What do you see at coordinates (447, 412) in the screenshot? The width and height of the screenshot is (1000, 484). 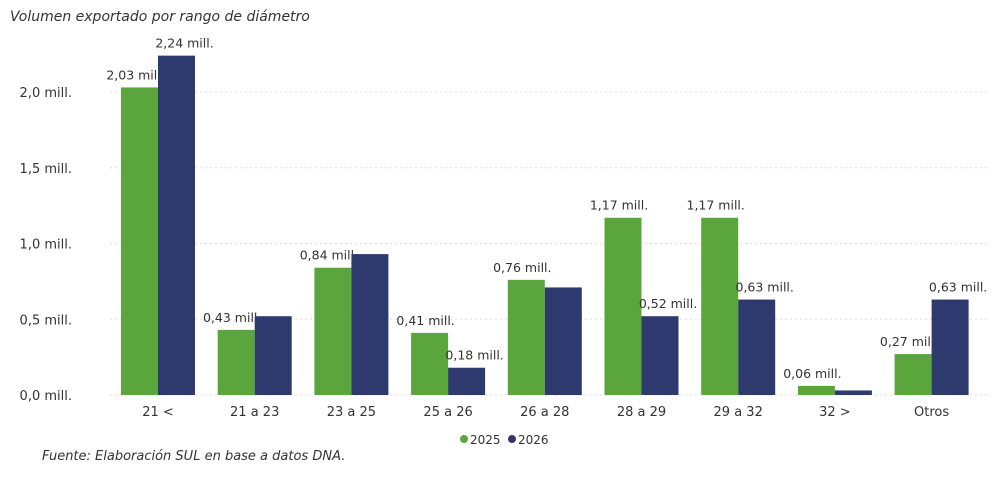 I see `x-tick-label: 25 a 26` at bounding box center [447, 412].